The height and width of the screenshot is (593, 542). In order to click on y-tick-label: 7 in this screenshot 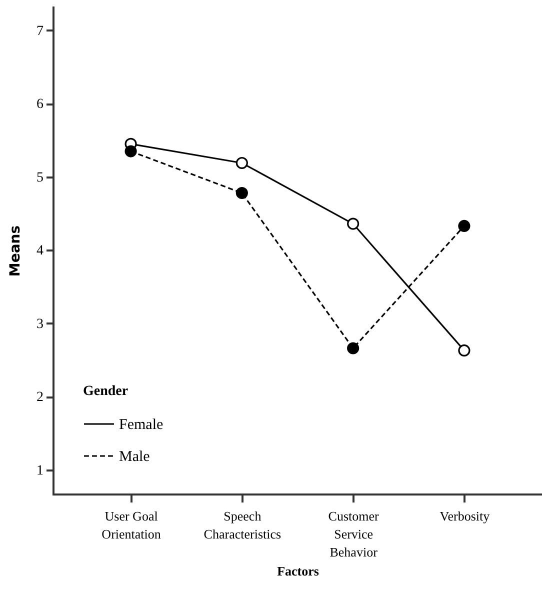, I will do `click(40, 31)`.